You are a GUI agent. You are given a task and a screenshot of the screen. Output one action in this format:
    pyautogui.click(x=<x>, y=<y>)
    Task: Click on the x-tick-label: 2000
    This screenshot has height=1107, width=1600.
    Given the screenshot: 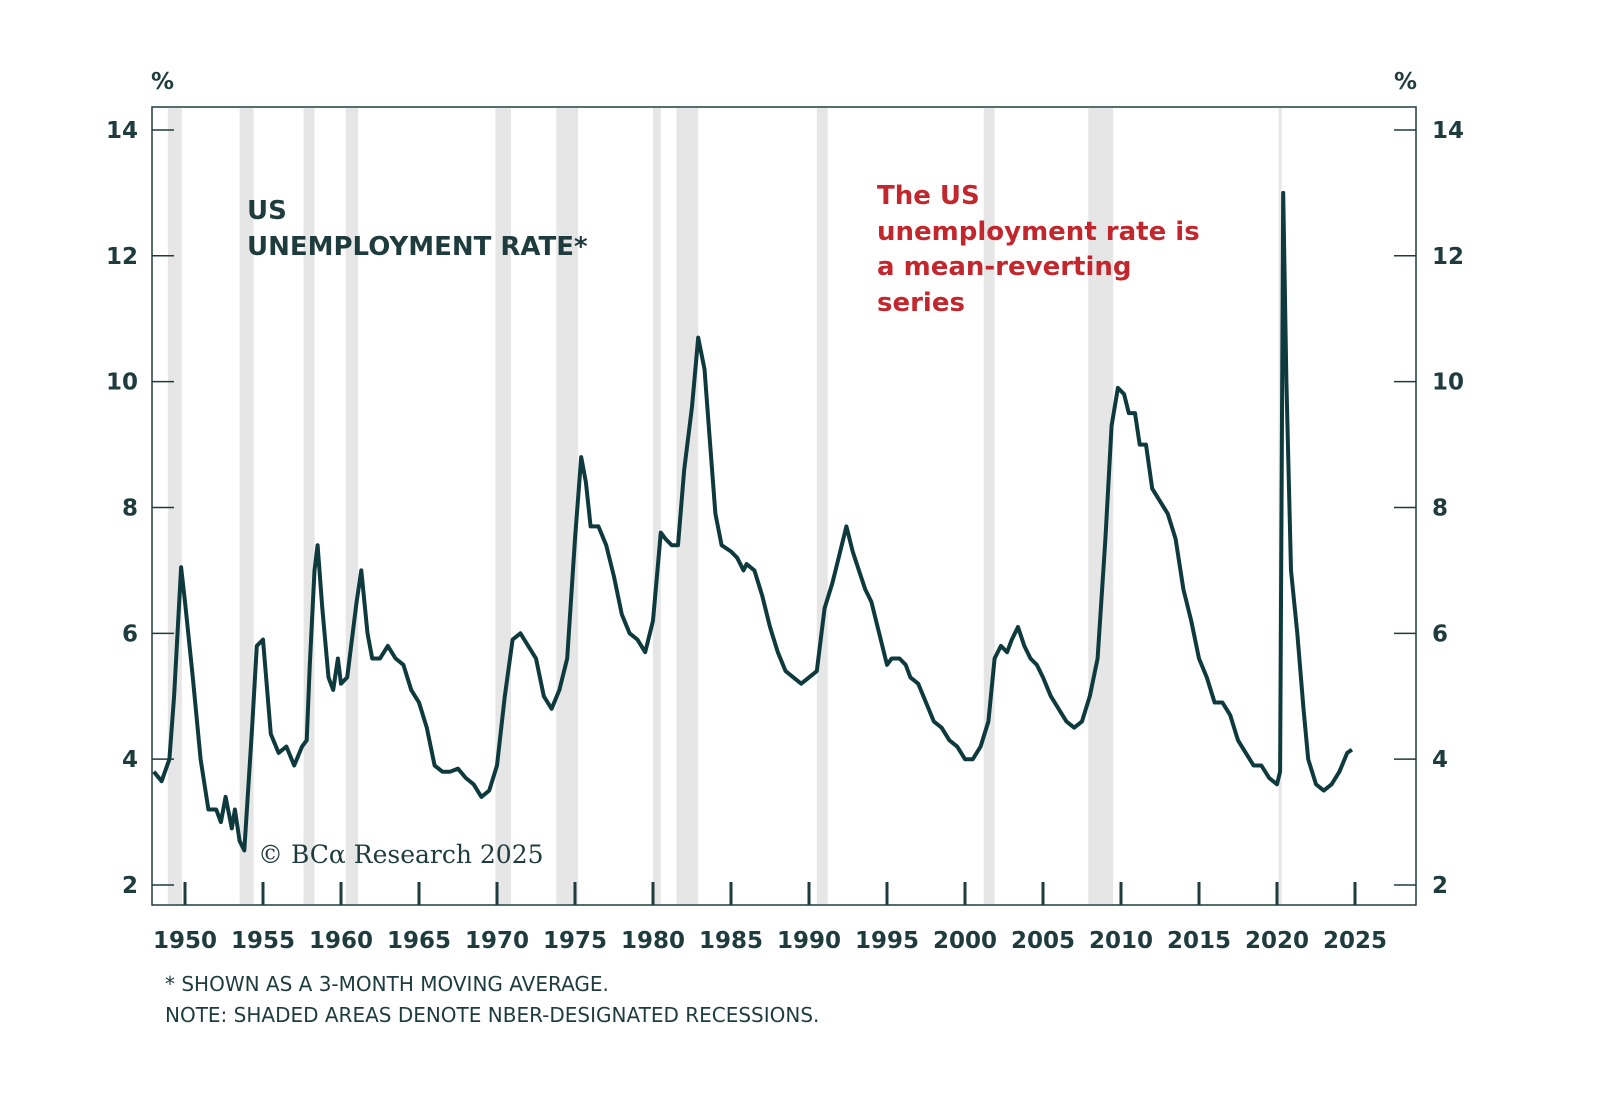 What is the action you would take?
    pyautogui.click(x=965, y=941)
    